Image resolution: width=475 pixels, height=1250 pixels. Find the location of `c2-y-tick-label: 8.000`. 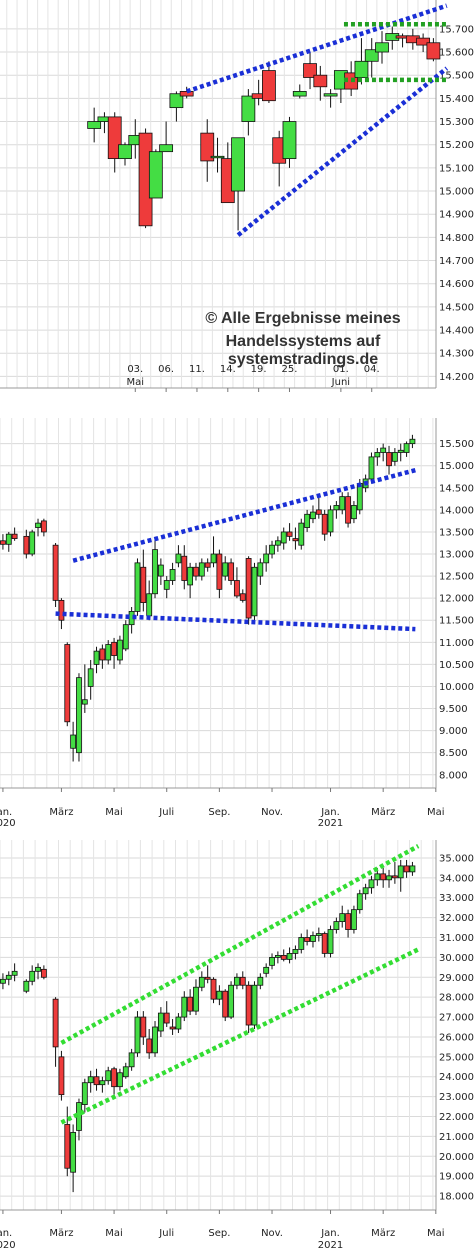

c2-y-tick-label: 8.000 is located at coordinates (453, 775).